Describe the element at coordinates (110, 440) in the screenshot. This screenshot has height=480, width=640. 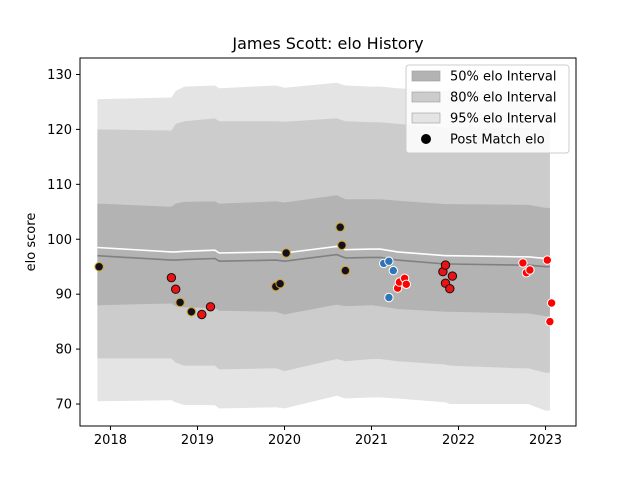
I see `x-tick-label: 2018` at that location.